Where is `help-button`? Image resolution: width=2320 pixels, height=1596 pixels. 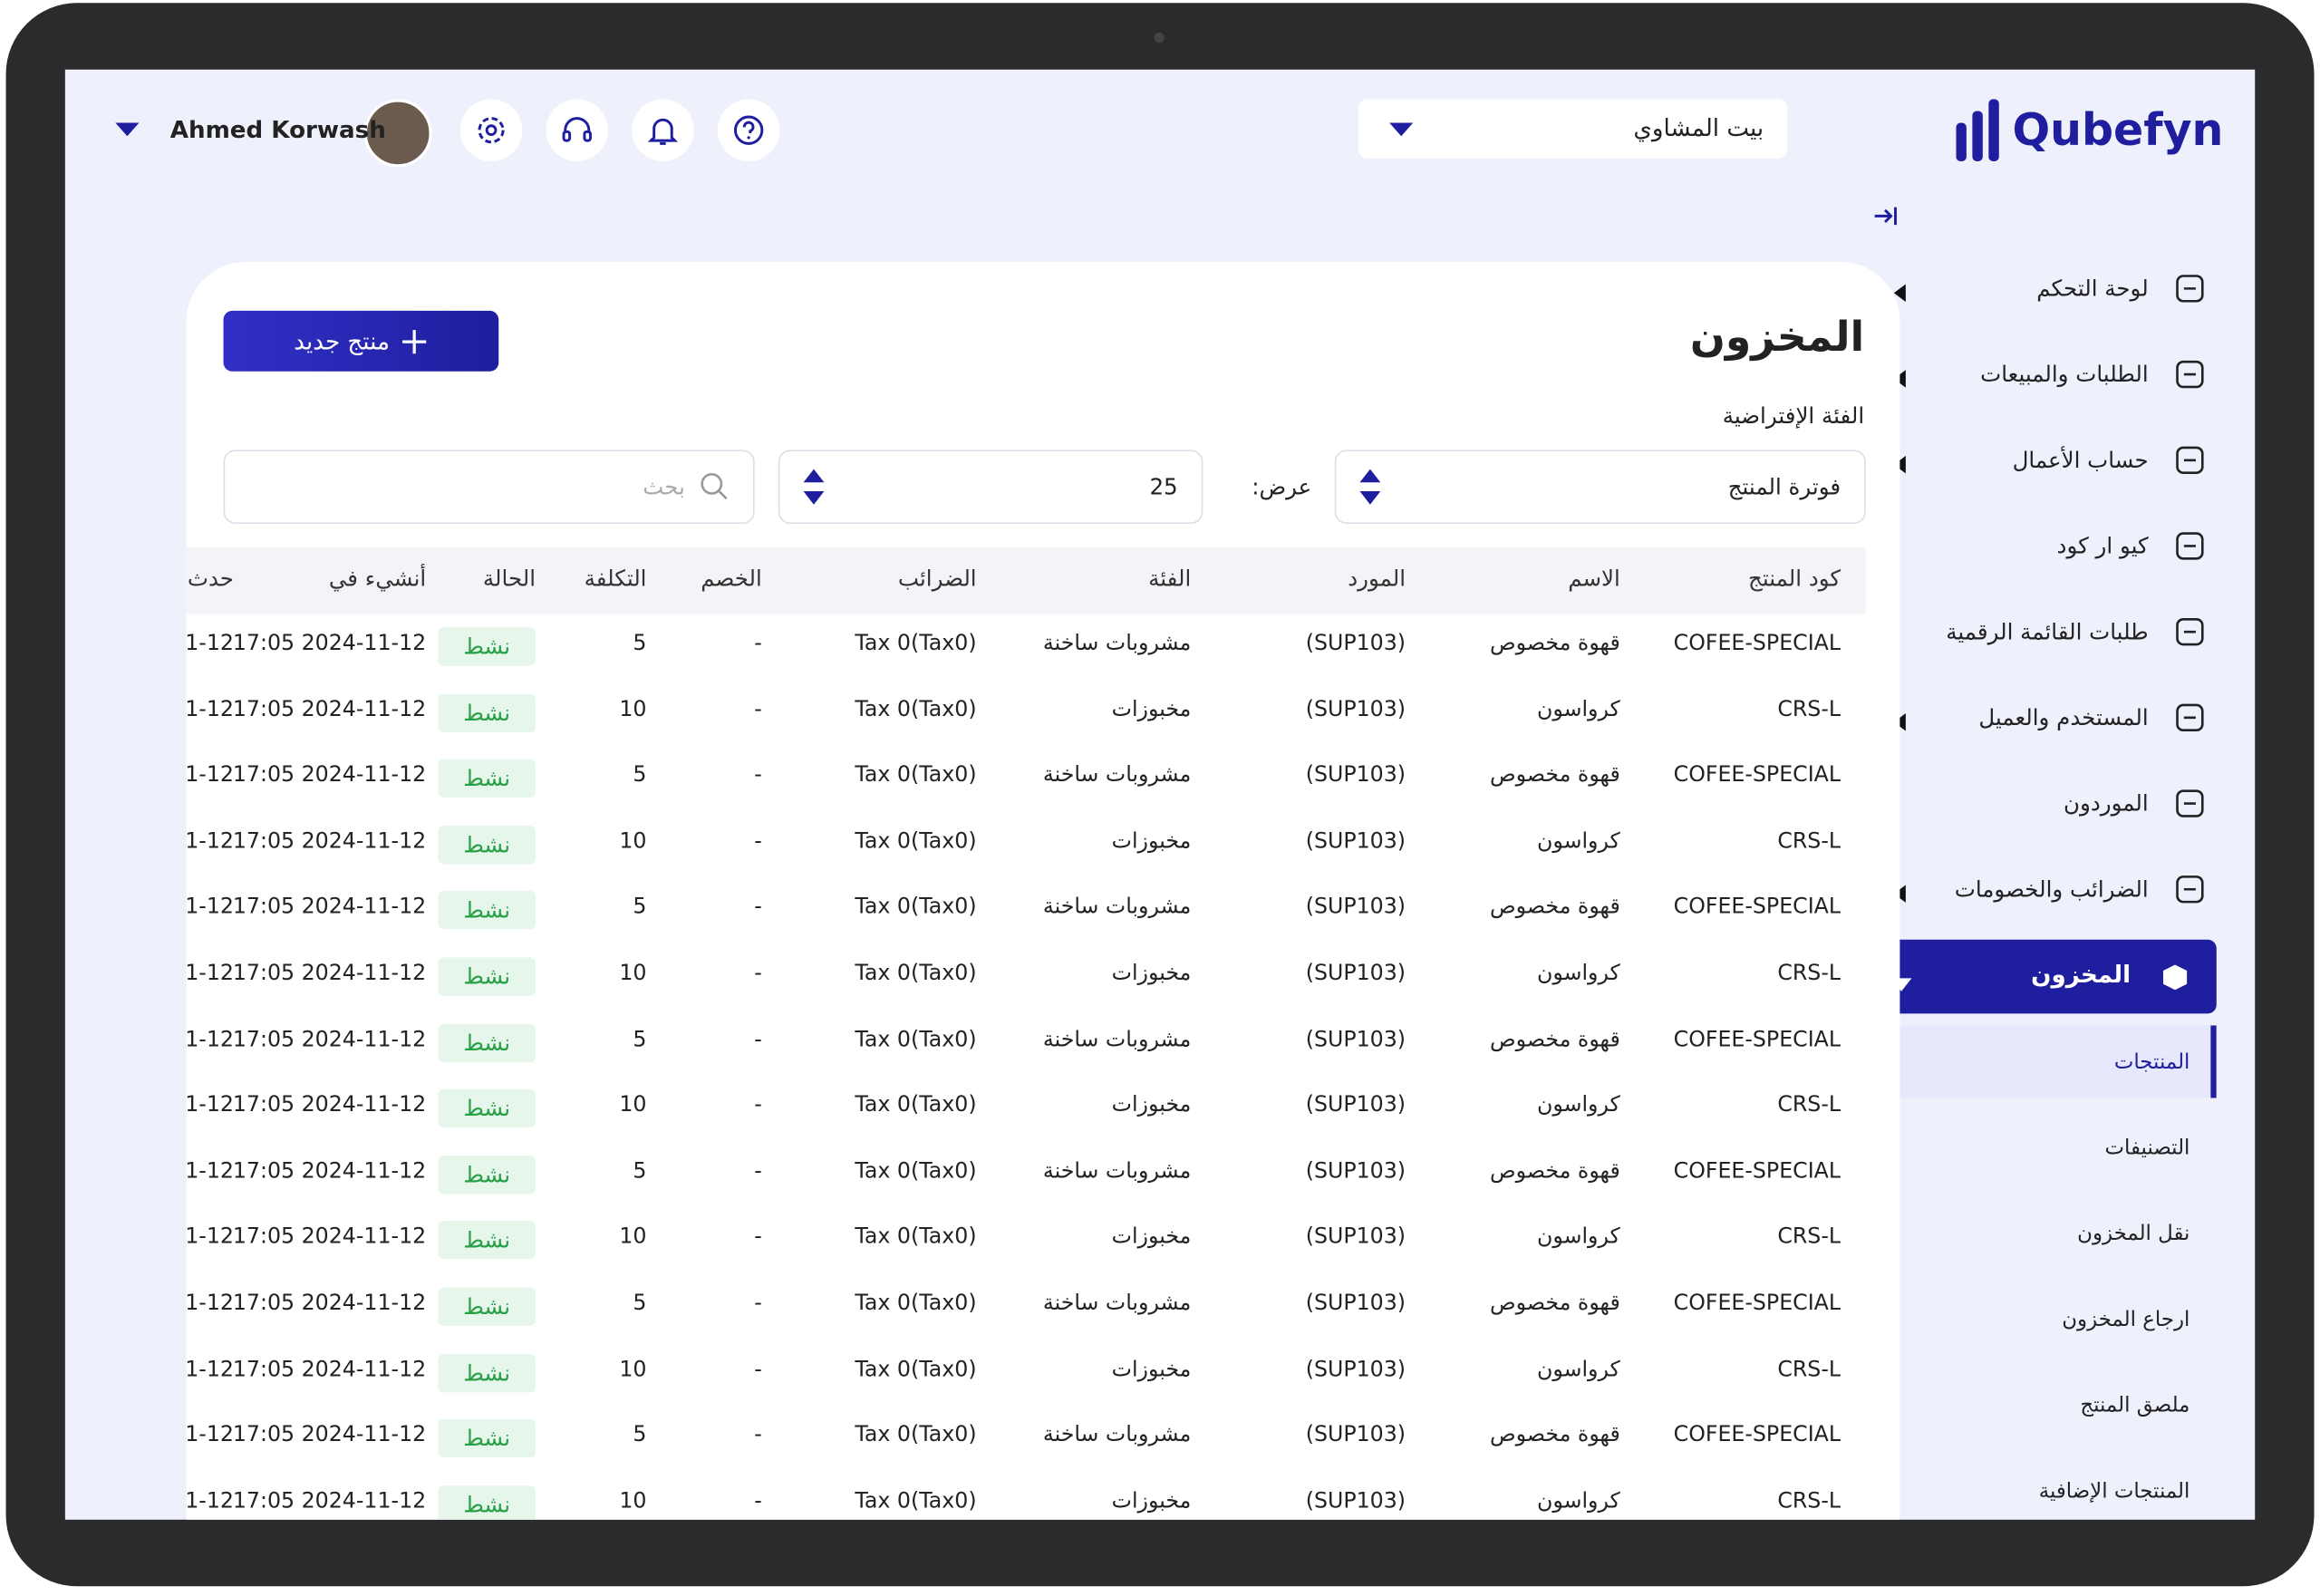 help-button is located at coordinates (748, 130).